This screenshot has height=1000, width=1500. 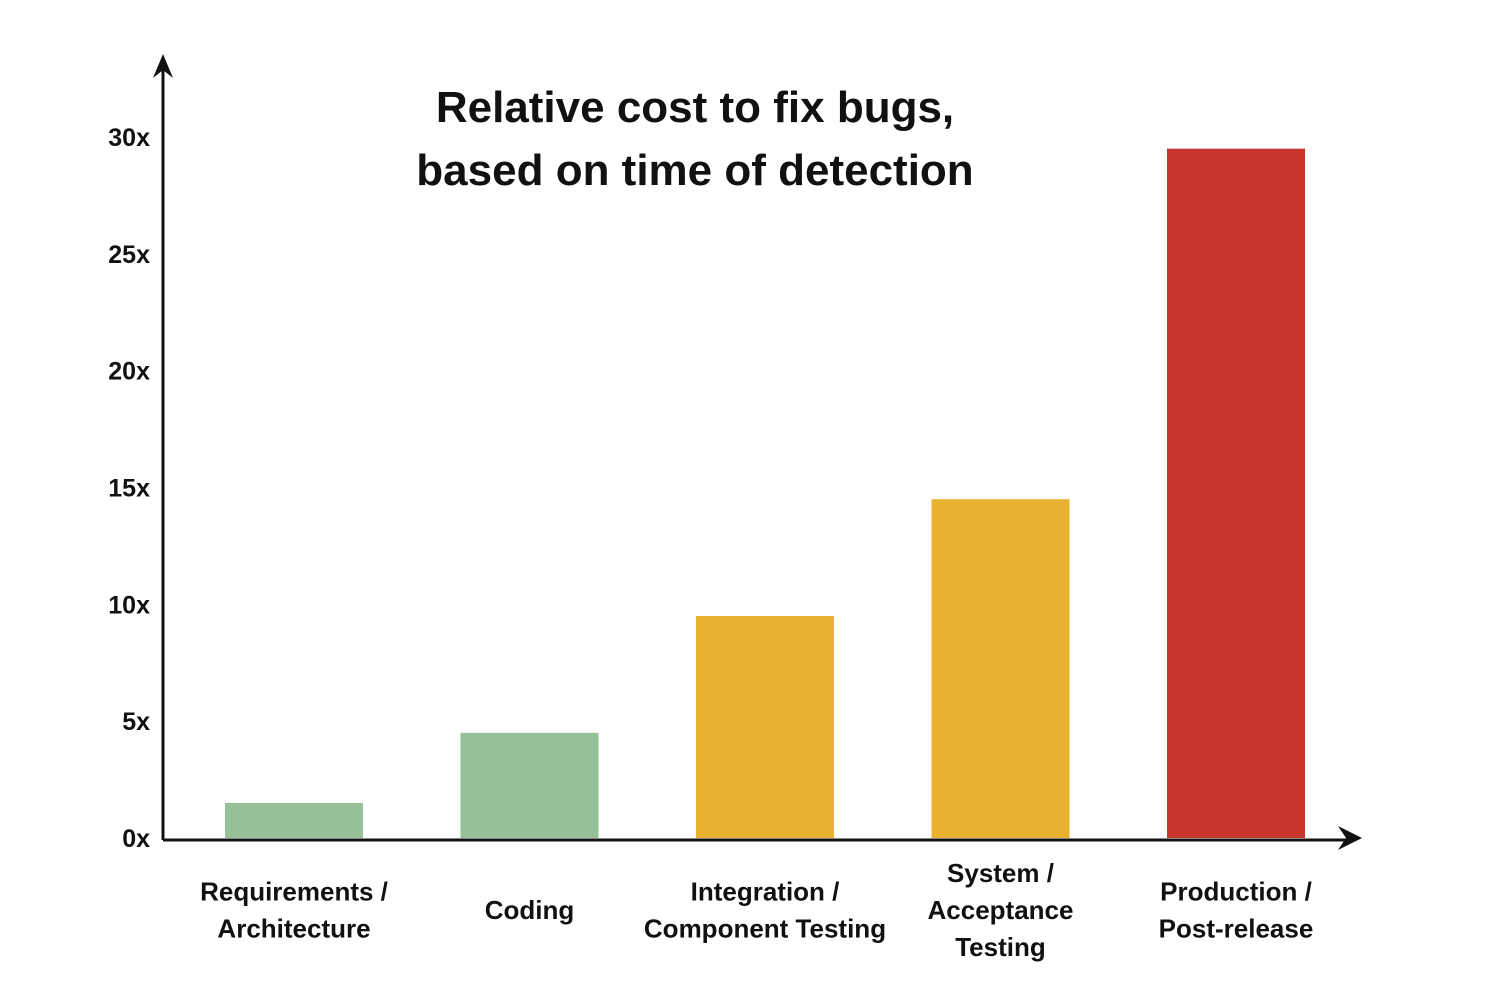 I want to click on category-label-line: Production /, so click(x=1236, y=892).